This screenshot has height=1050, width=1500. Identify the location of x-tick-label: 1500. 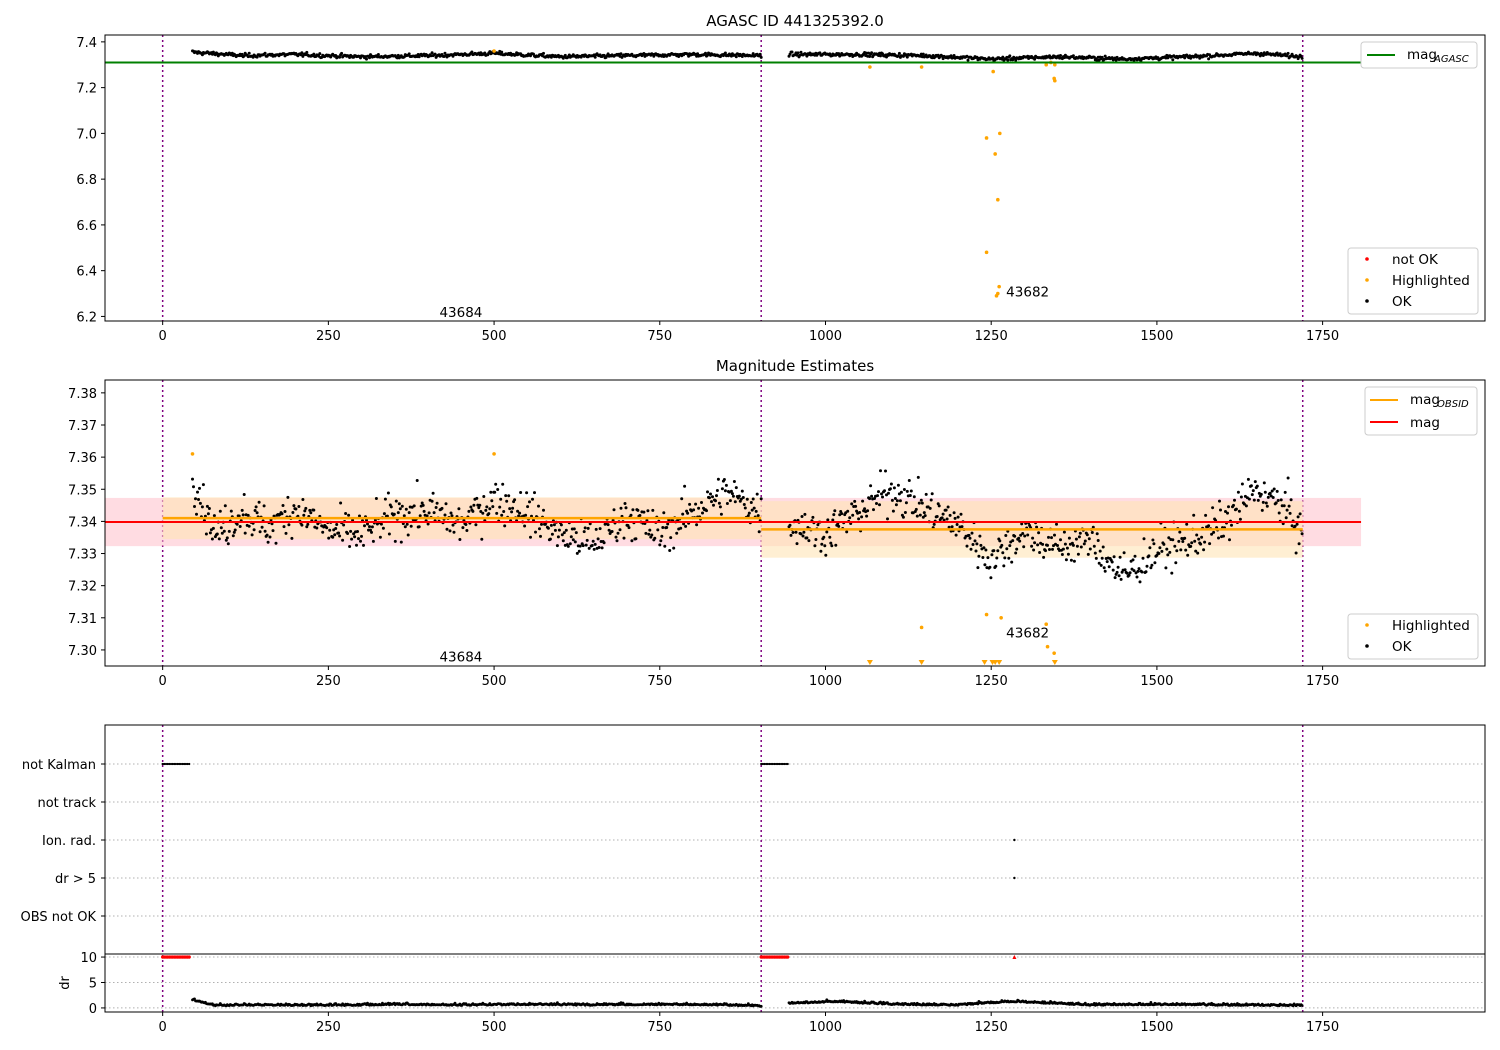
(1156, 336).